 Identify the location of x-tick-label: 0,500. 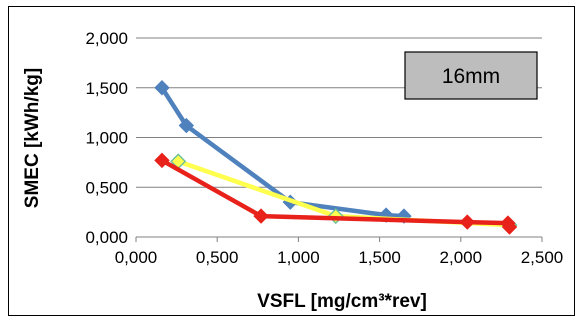
(217, 257).